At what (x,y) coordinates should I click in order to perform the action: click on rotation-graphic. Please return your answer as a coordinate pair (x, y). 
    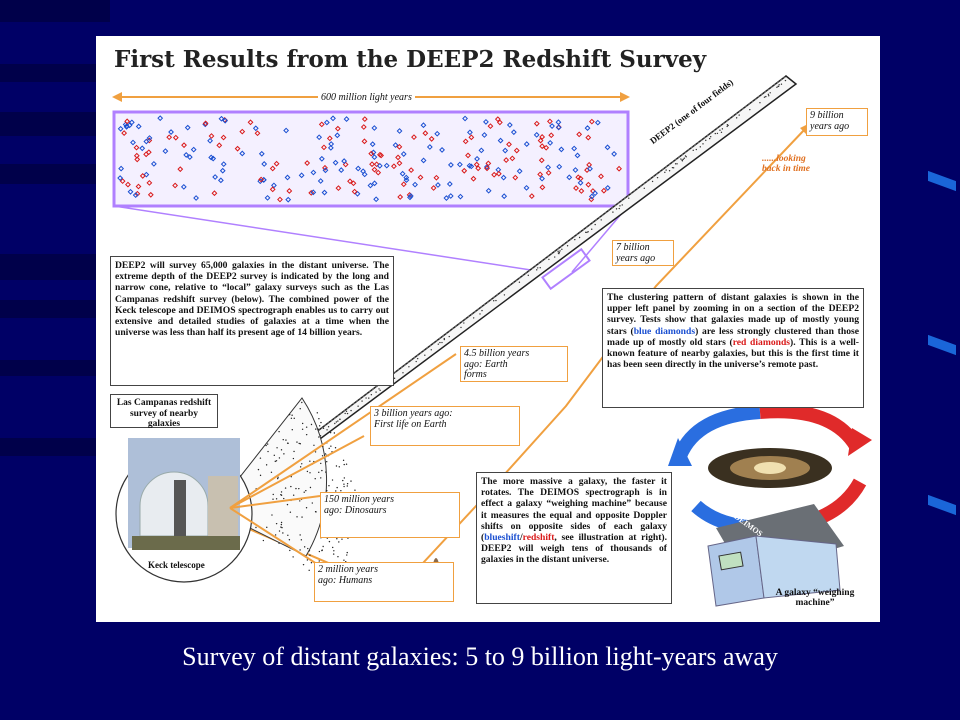
    Looking at the image, I should click on (770, 469).